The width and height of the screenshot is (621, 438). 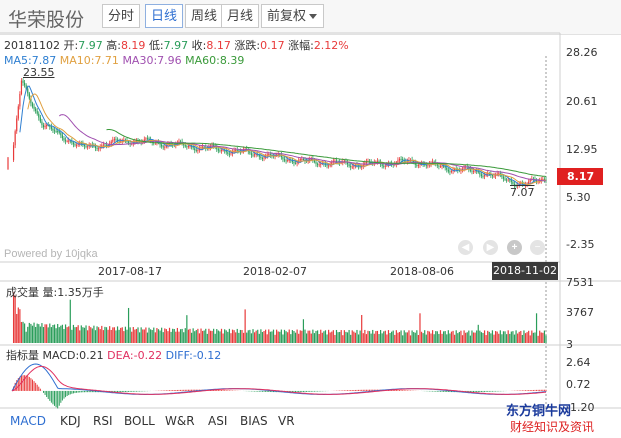 I want to click on tab-weekly: 周线, so click(x=204, y=16).